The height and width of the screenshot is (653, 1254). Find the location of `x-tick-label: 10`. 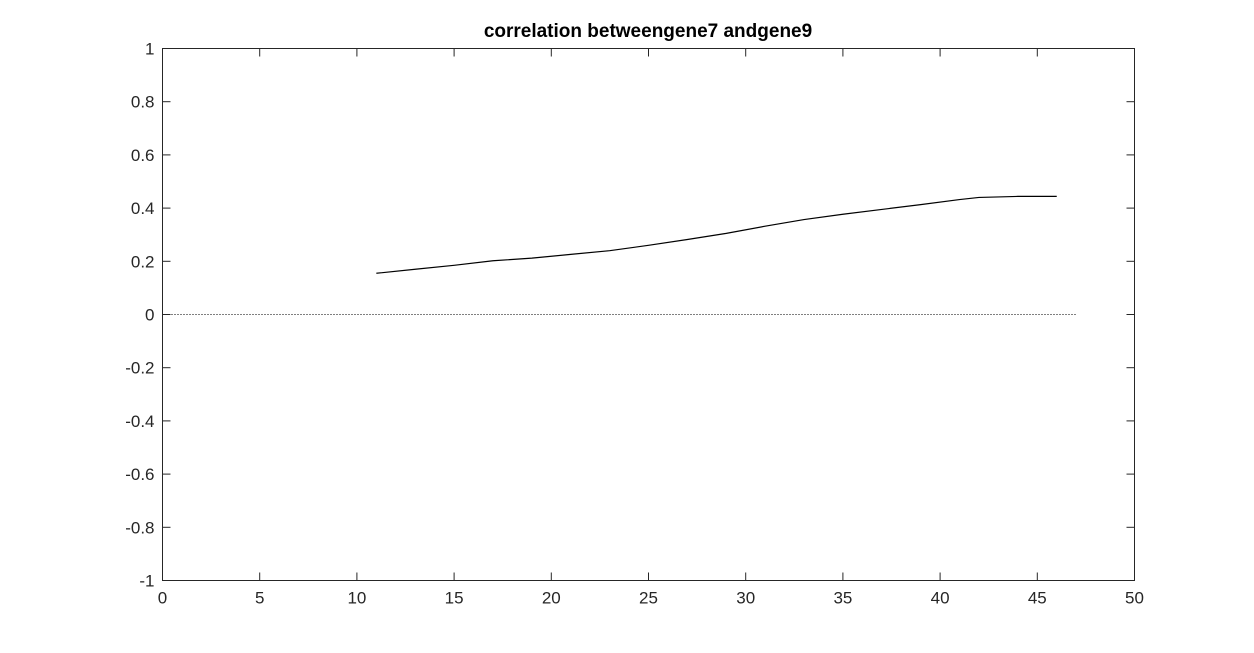

x-tick-label: 10 is located at coordinates (356, 598).